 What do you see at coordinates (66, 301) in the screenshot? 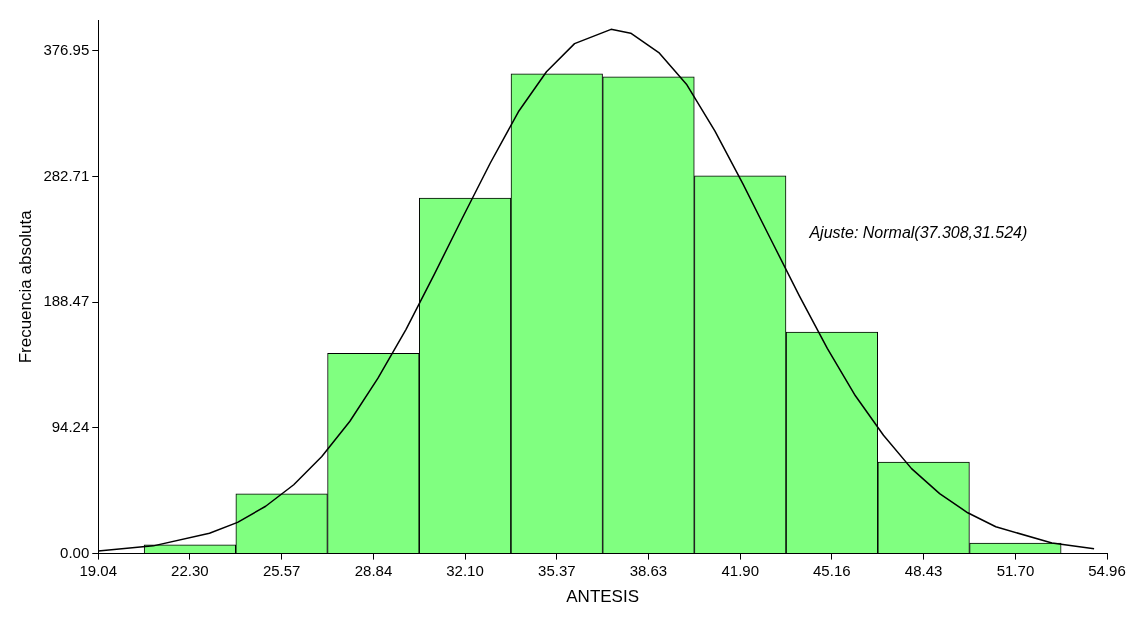
I see `y-tick-label: 188.47` at bounding box center [66, 301].